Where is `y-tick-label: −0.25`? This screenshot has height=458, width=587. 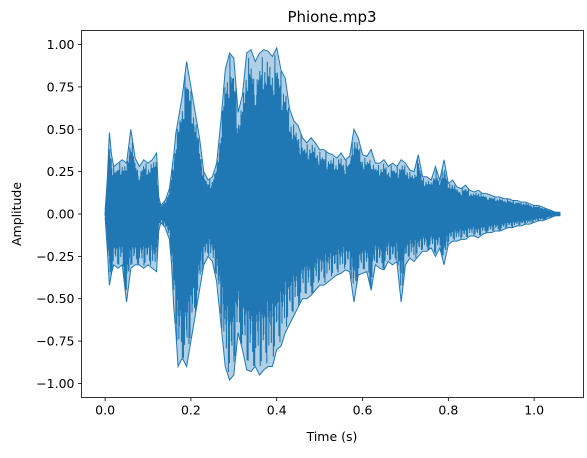 y-tick-label: −0.25 is located at coordinates (55, 256).